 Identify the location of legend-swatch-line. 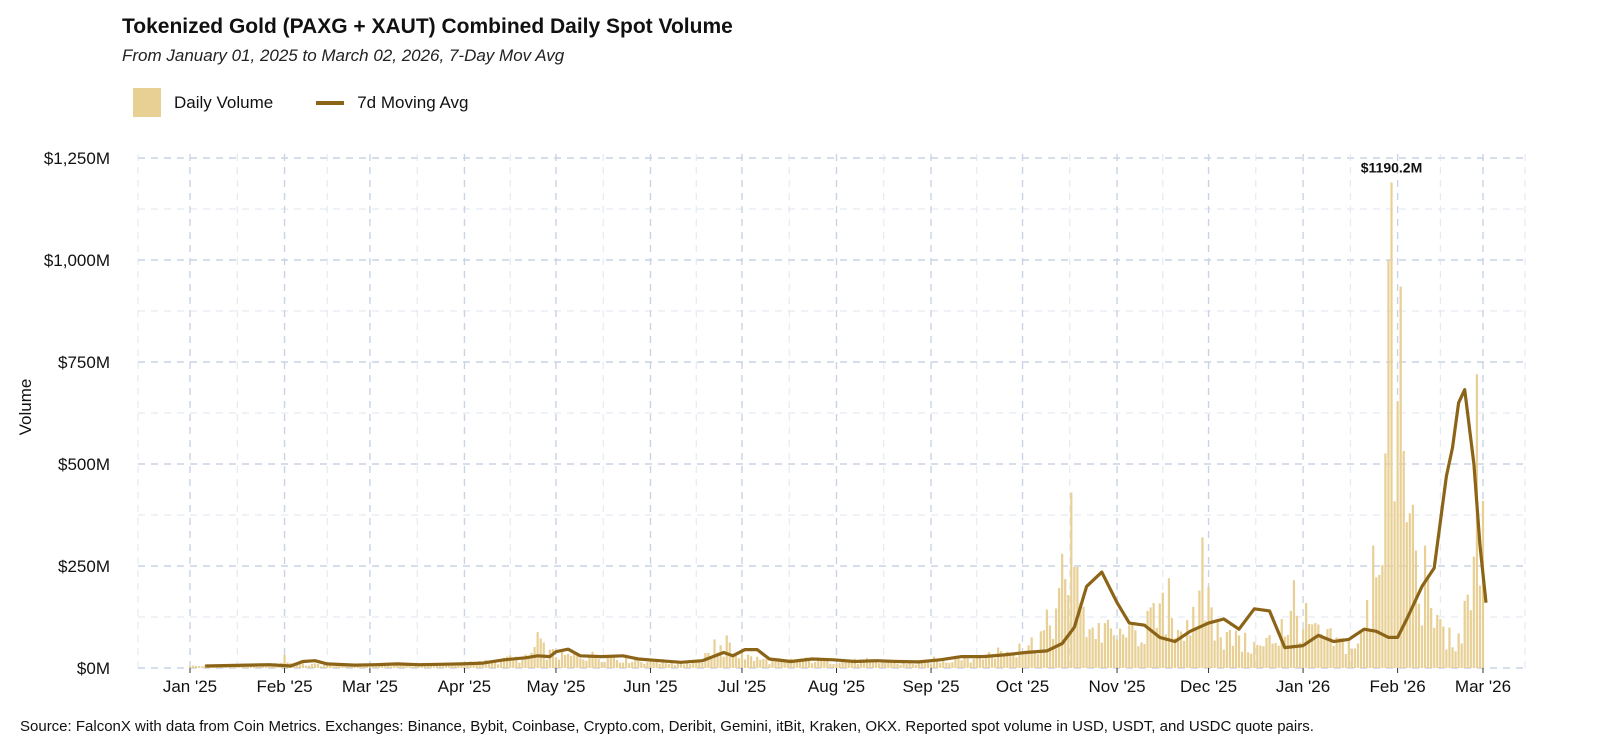
(330, 102).